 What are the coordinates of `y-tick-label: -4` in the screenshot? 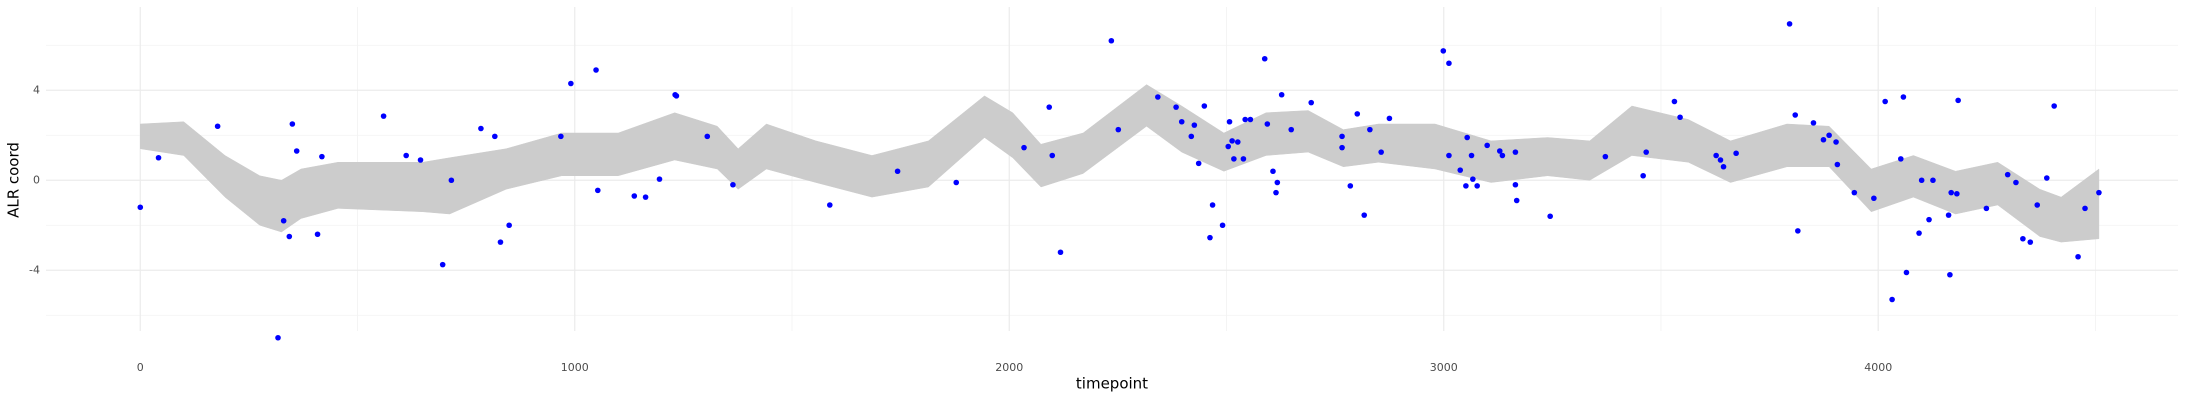 It's located at (34, 269).